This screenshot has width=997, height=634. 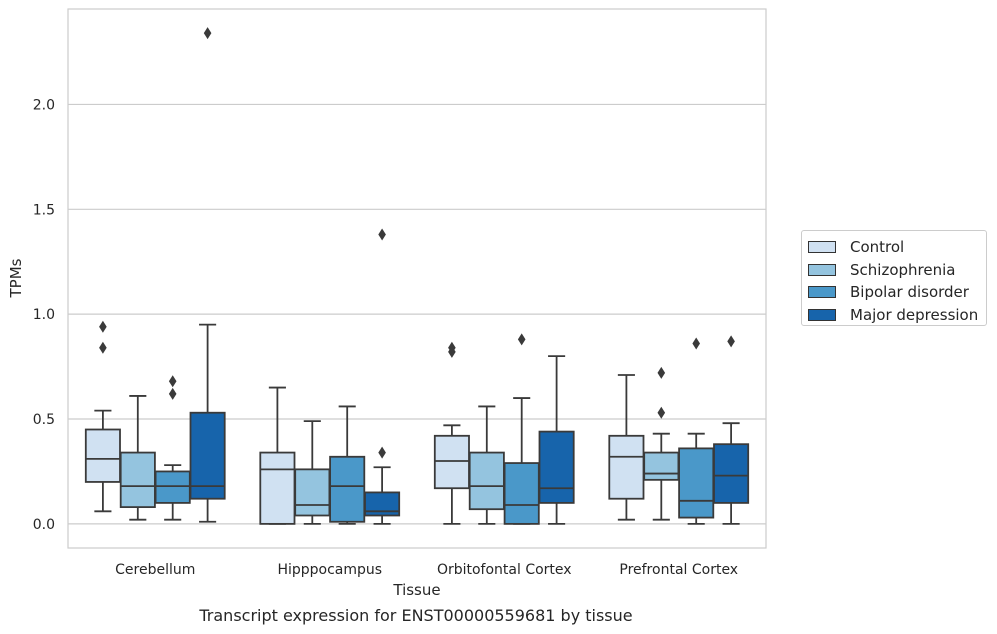 I want to click on x-tick-label: Prefrontal Cortex, so click(x=678, y=570).